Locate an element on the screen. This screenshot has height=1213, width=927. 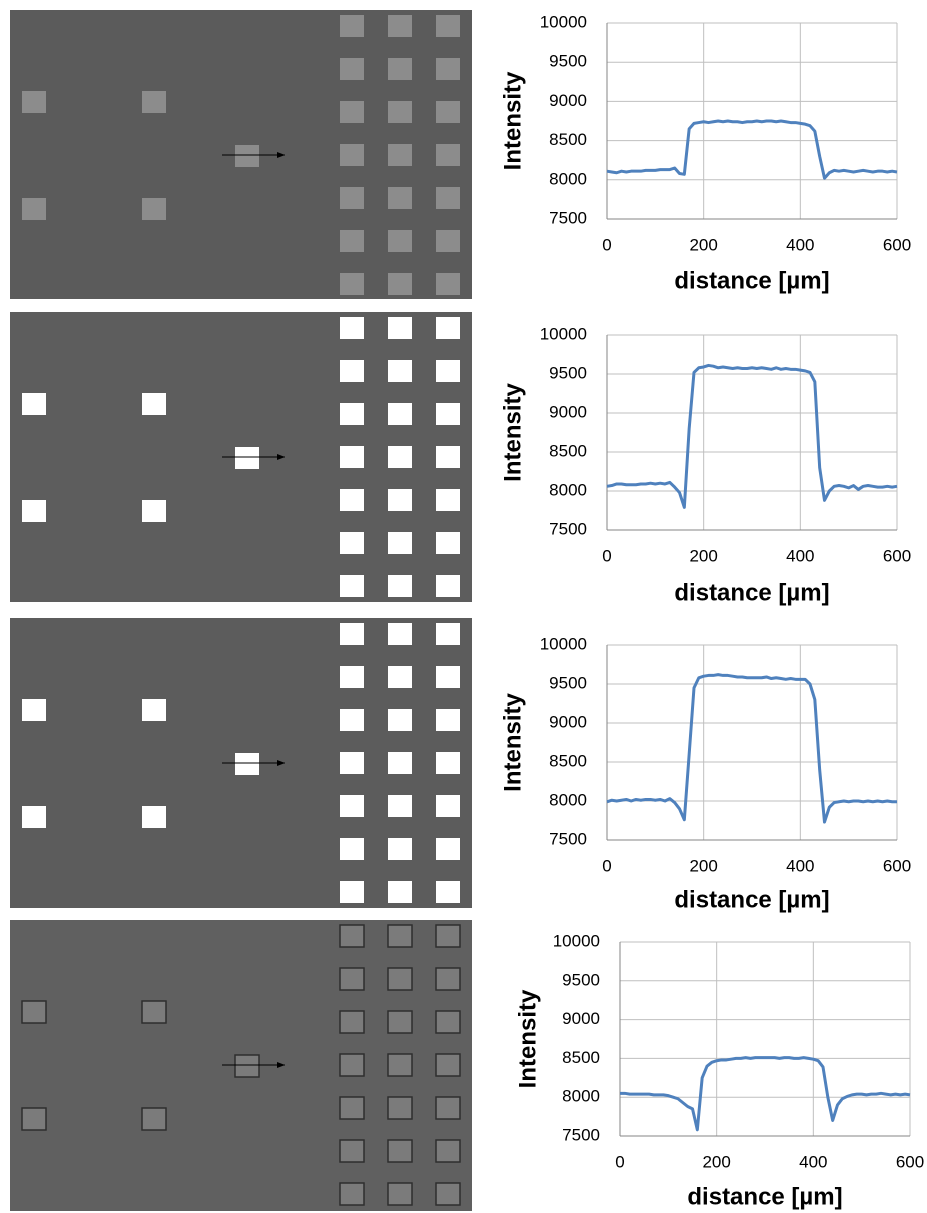
data-line is located at coordinates (752, 436).